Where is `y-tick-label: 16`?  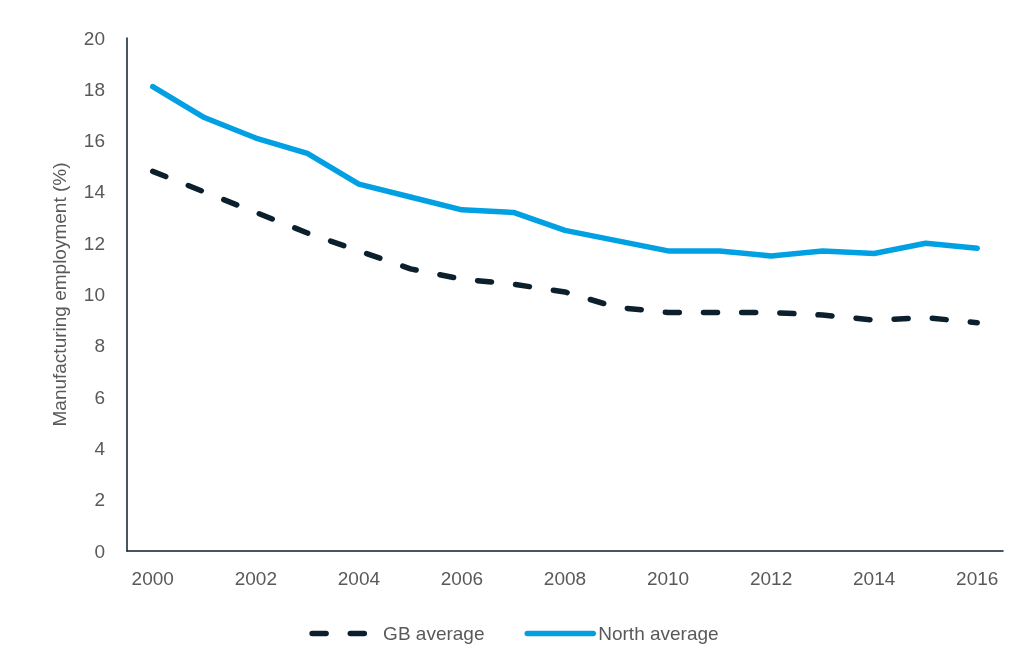
y-tick-label: 16 is located at coordinates (94, 141).